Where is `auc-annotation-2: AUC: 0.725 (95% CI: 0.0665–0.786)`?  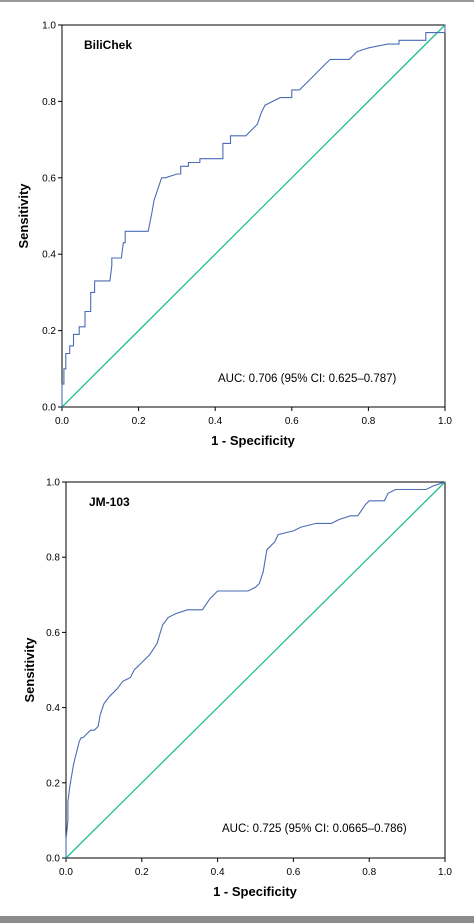 auc-annotation-2: AUC: 0.725 (95% CI: 0.0665–0.786) is located at coordinates (314, 829).